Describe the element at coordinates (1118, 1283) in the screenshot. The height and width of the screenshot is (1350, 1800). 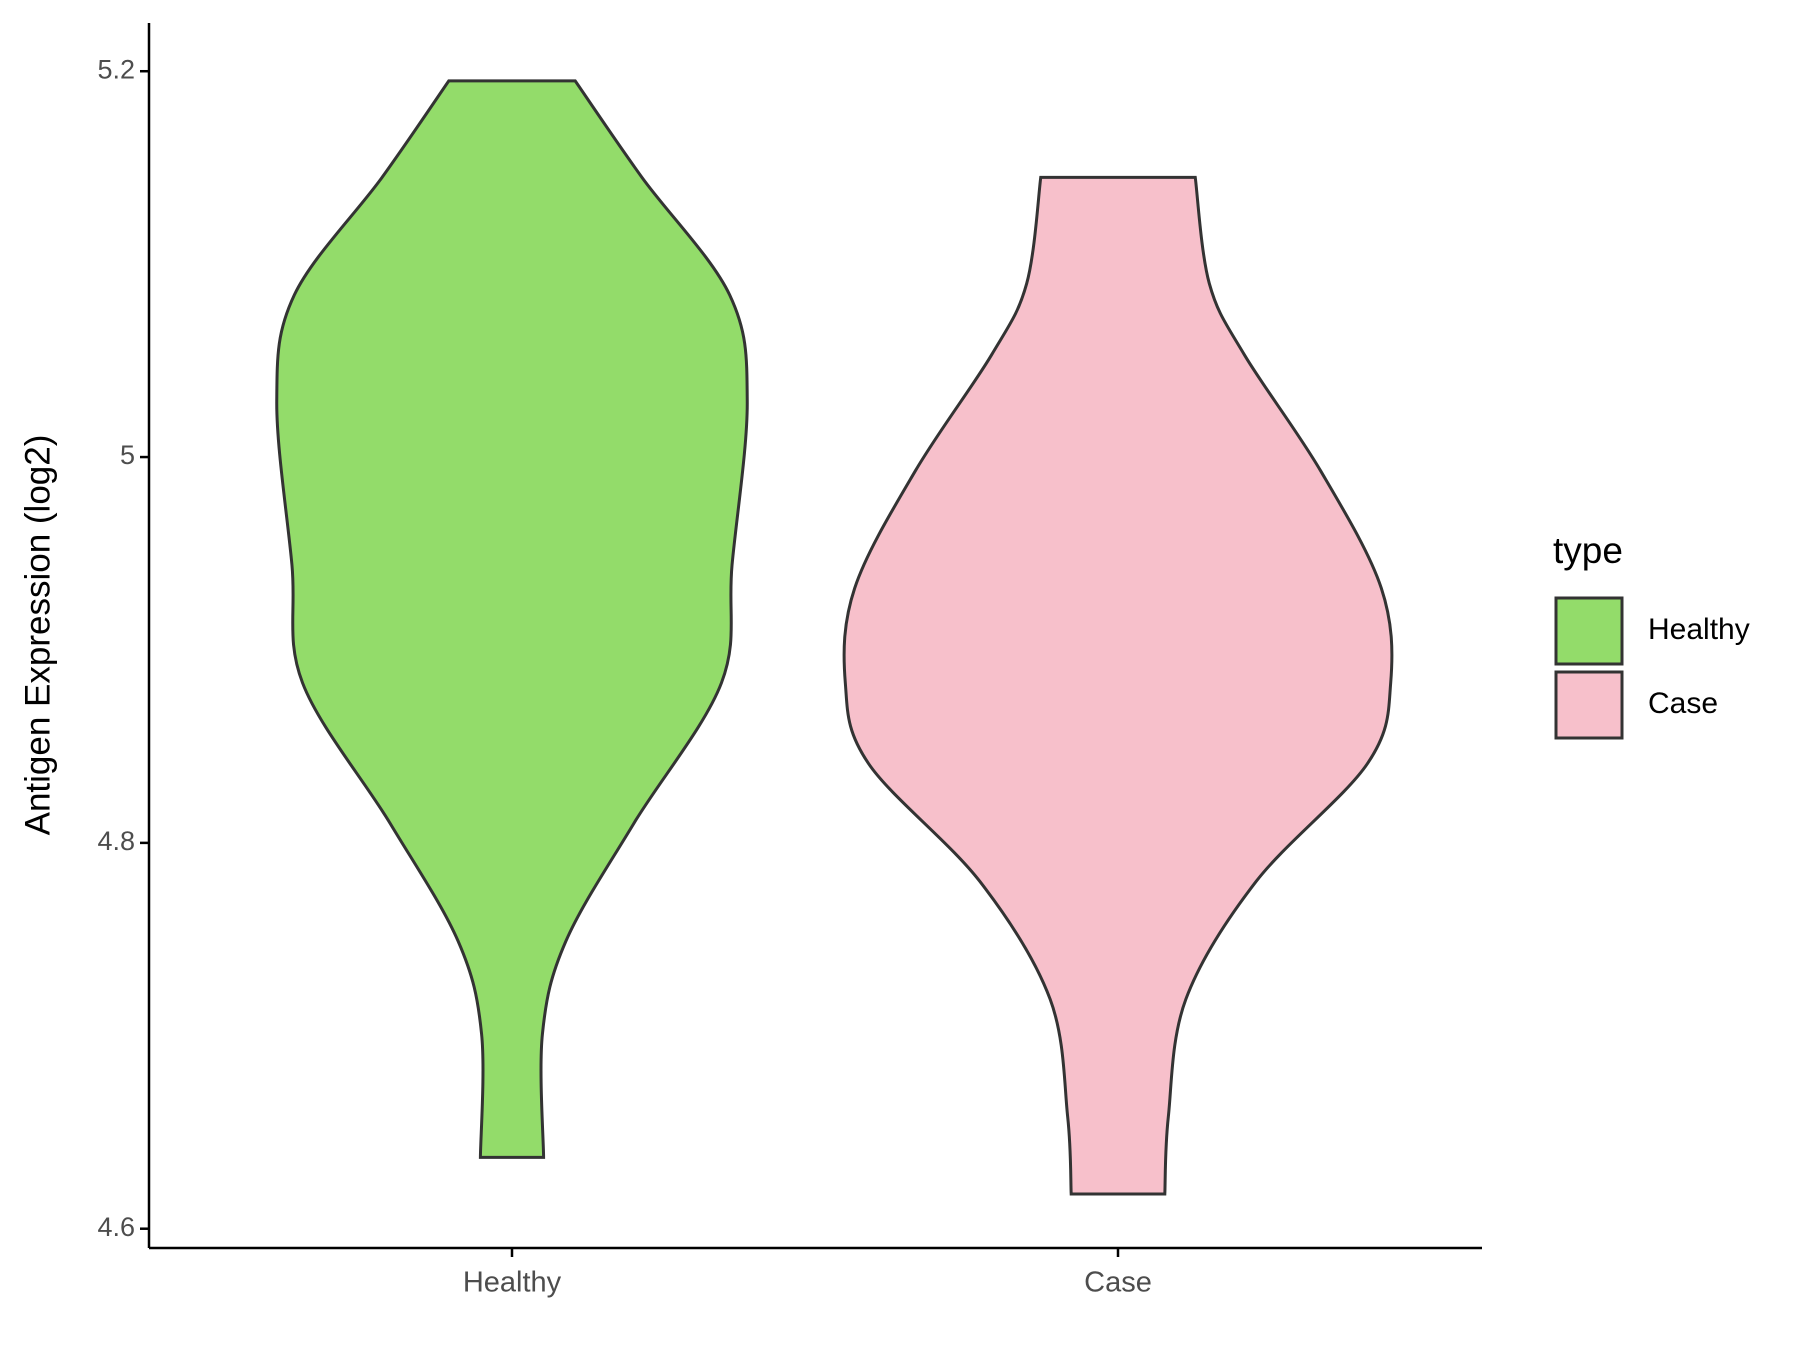
I see `x-tick-label: Case` at that location.